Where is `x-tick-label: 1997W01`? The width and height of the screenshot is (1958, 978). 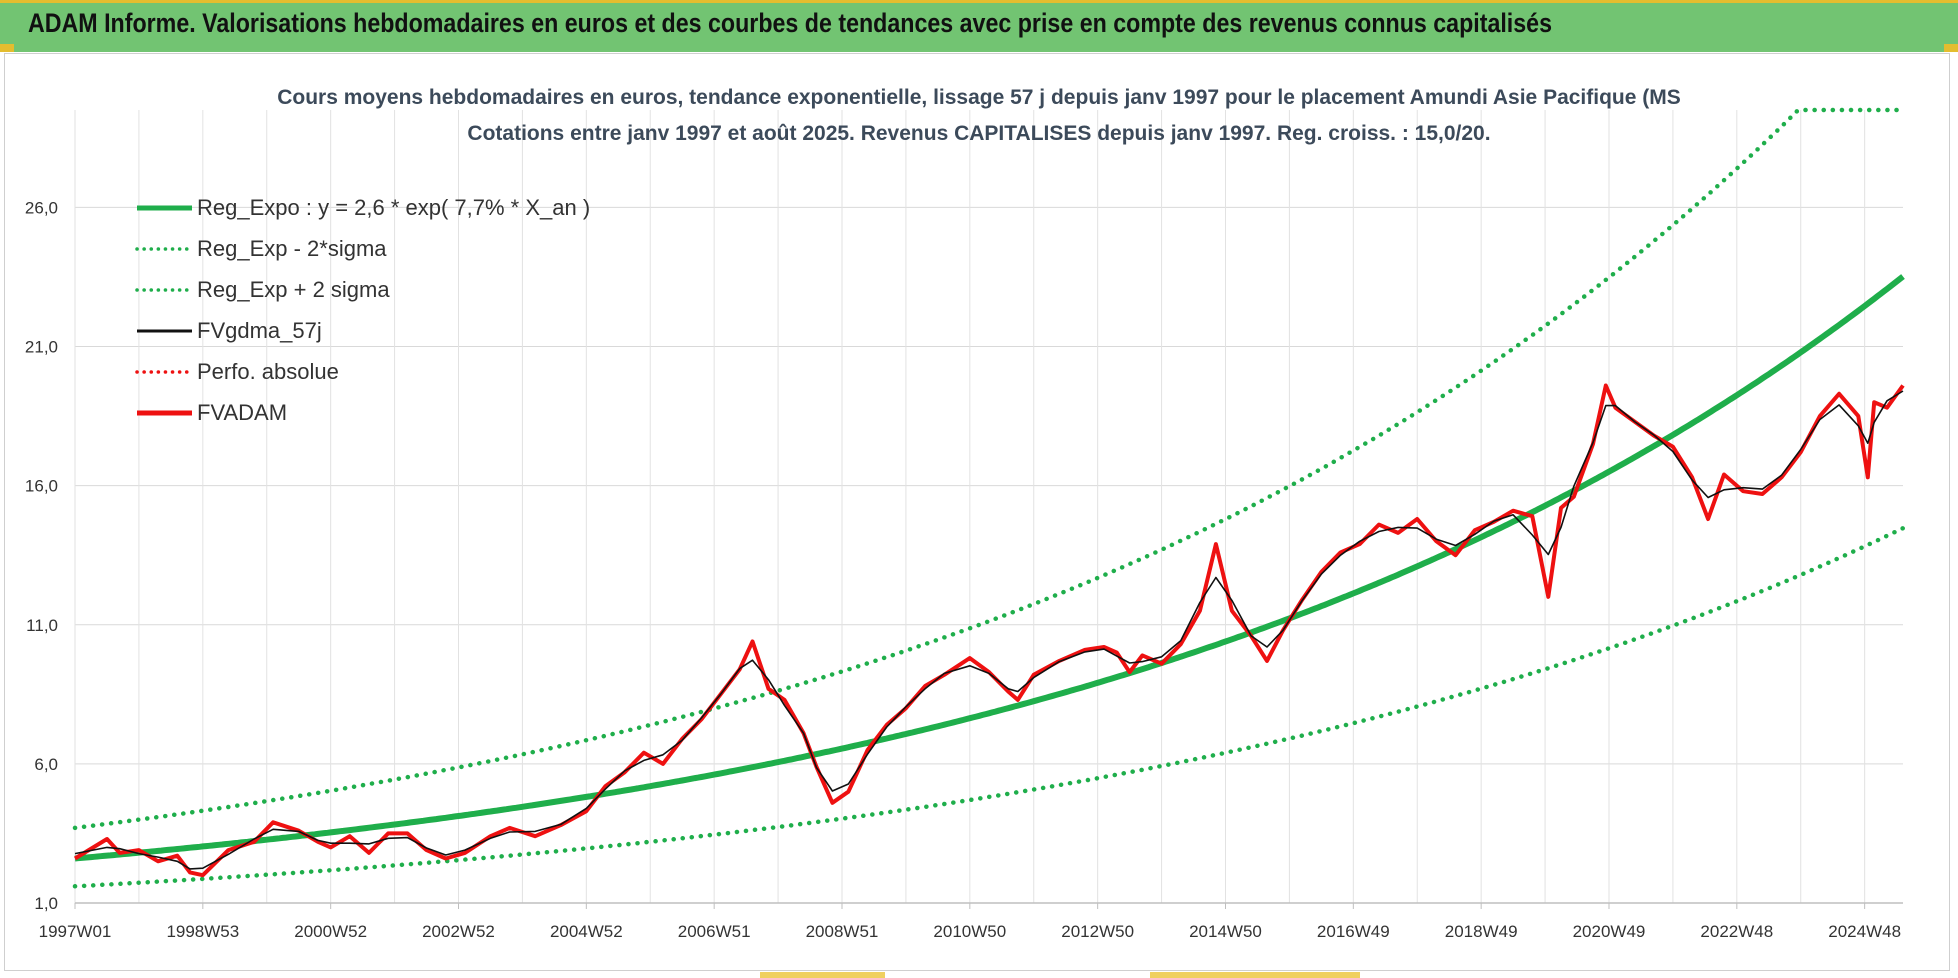
x-tick-label: 1997W01 is located at coordinates (75, 931).